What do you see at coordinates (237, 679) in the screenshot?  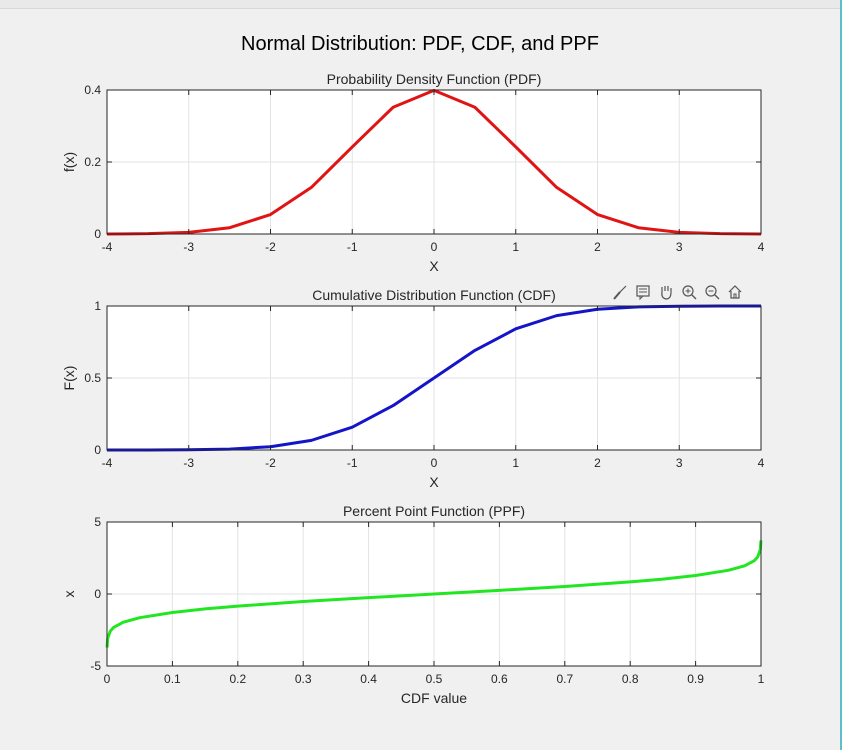 I see `x-tick-label: 0.2` at bounding box center [237, 679].